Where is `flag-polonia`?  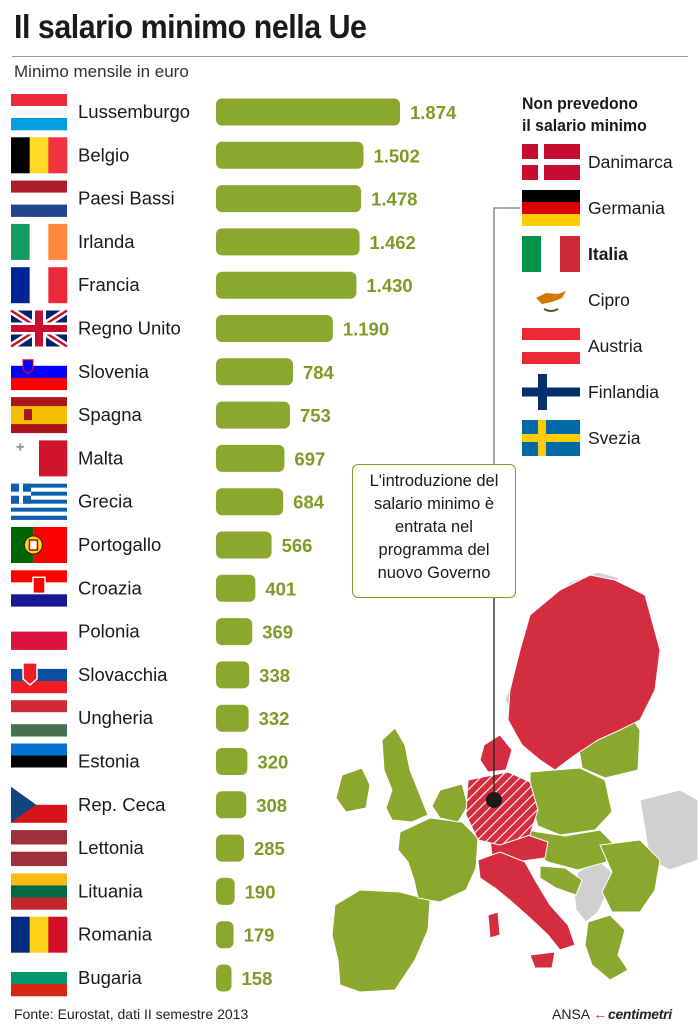 flag-polonia is located at coordinates (39, 631).